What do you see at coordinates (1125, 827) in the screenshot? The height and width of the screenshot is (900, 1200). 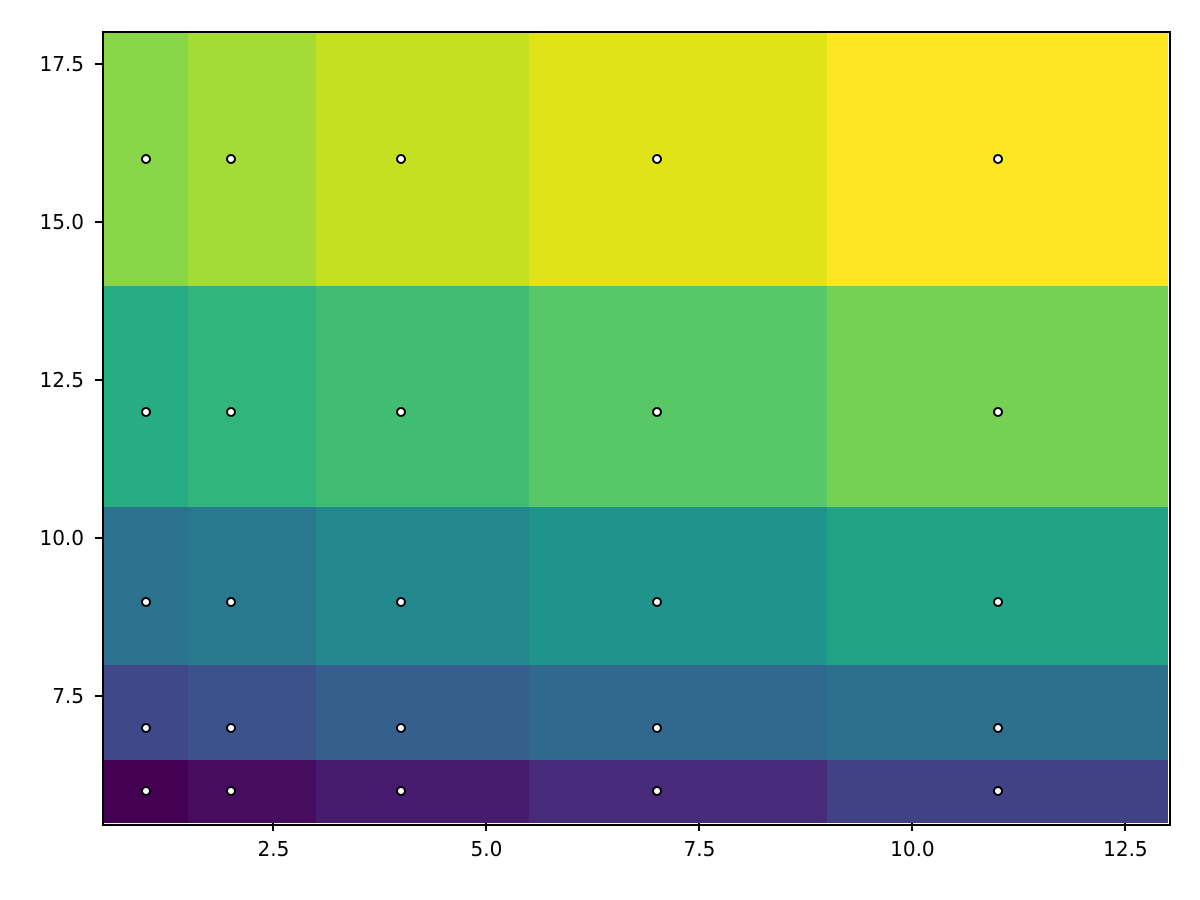 I see `x-tick-12.5` at bounding box center [1125, 827].